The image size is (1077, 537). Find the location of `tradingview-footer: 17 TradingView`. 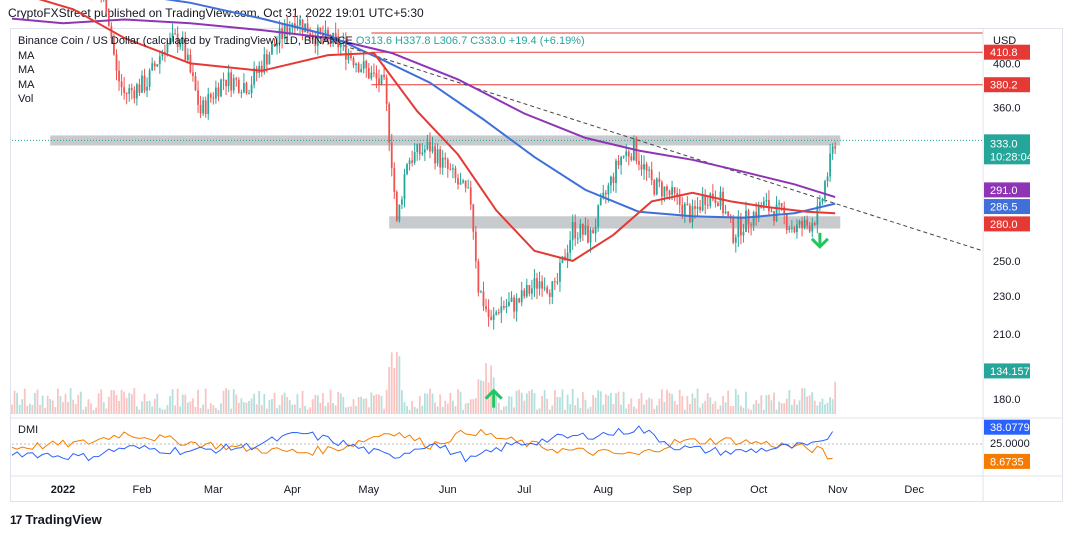

tradingview-footer: 17 TradingView is located at coordinates (56, 519).